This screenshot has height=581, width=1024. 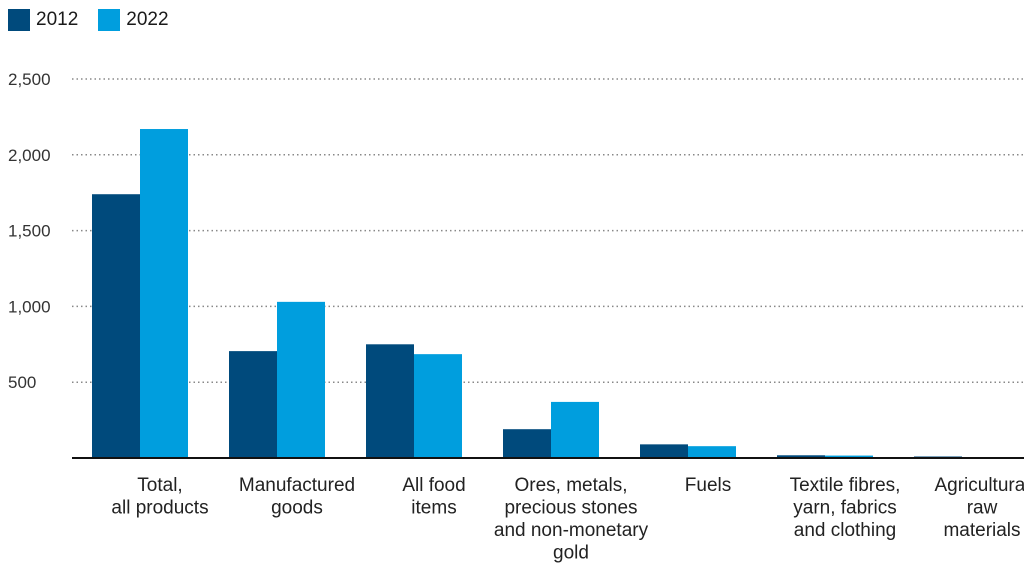 I want to click on y-tick-label-1000: 1,000, so click(x=29, y=306).